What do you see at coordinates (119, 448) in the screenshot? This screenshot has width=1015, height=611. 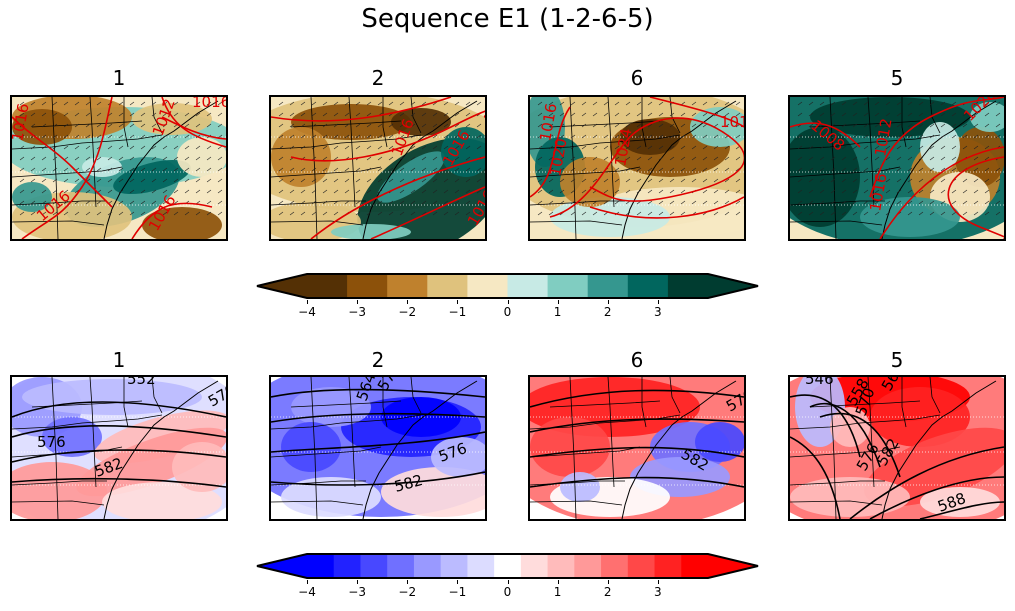 I see `map-panel-r2-1: 552 570 576 582` at bounding box center [119, 448].